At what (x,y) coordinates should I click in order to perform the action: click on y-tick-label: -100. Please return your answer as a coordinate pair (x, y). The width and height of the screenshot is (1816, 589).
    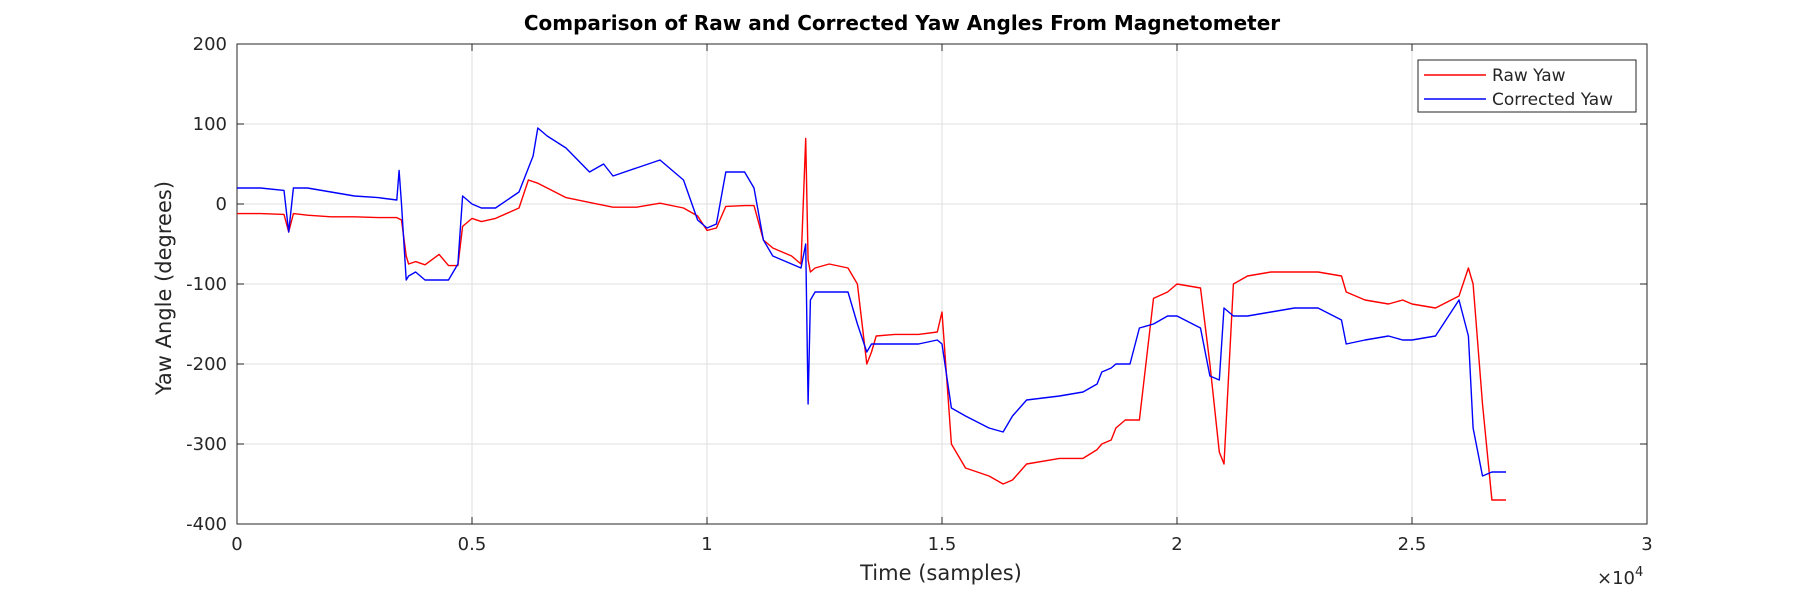
    Looking at the image, I should click on (206, 284).